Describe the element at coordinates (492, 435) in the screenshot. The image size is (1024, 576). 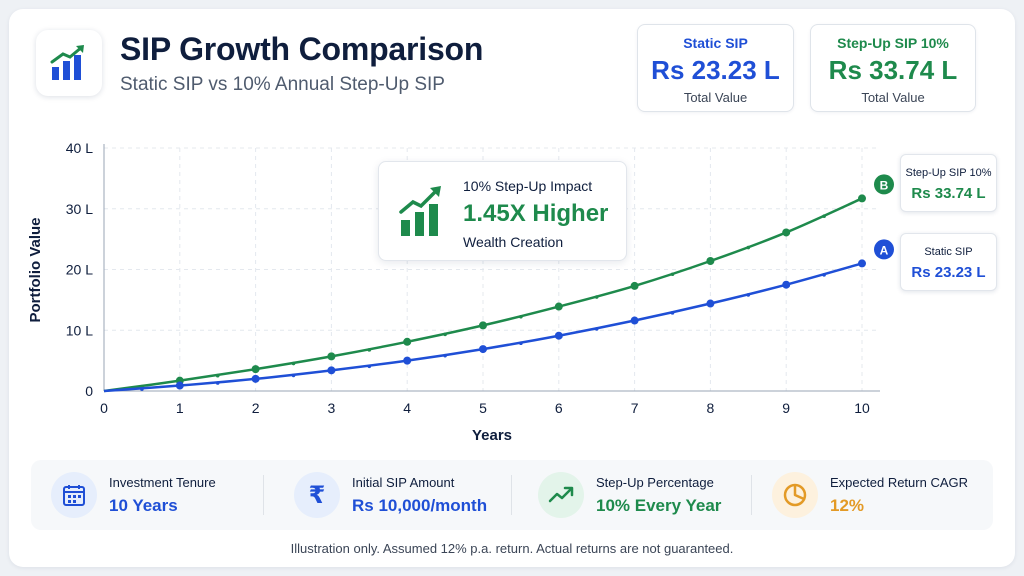
I see `x-axis-label: Years` at that location.